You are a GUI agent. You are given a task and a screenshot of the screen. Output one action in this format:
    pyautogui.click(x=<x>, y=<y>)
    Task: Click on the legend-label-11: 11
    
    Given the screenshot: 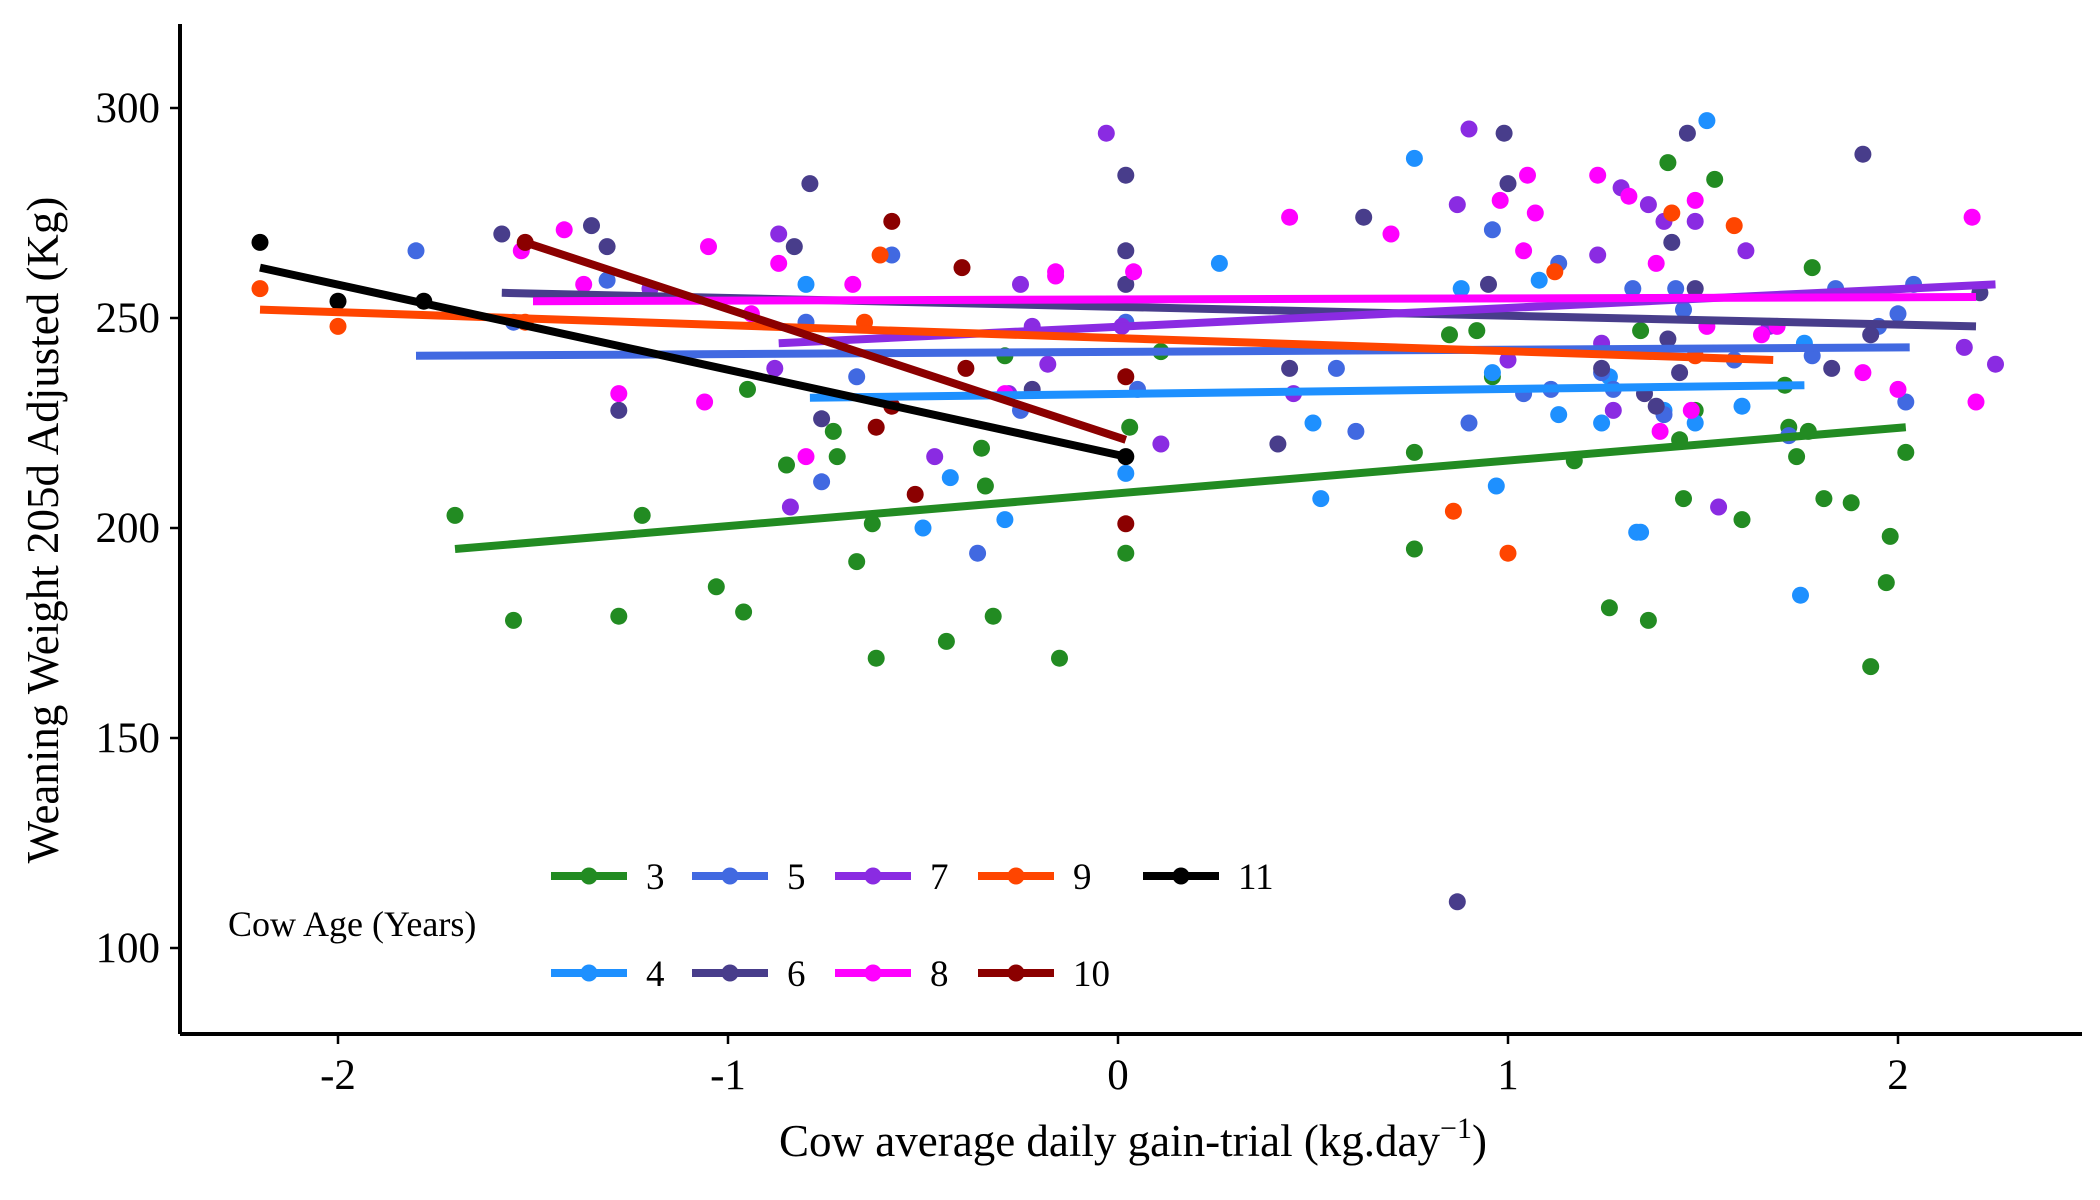 What is the action you would take?
    pyautogui.click(x=1256, y=877)
    